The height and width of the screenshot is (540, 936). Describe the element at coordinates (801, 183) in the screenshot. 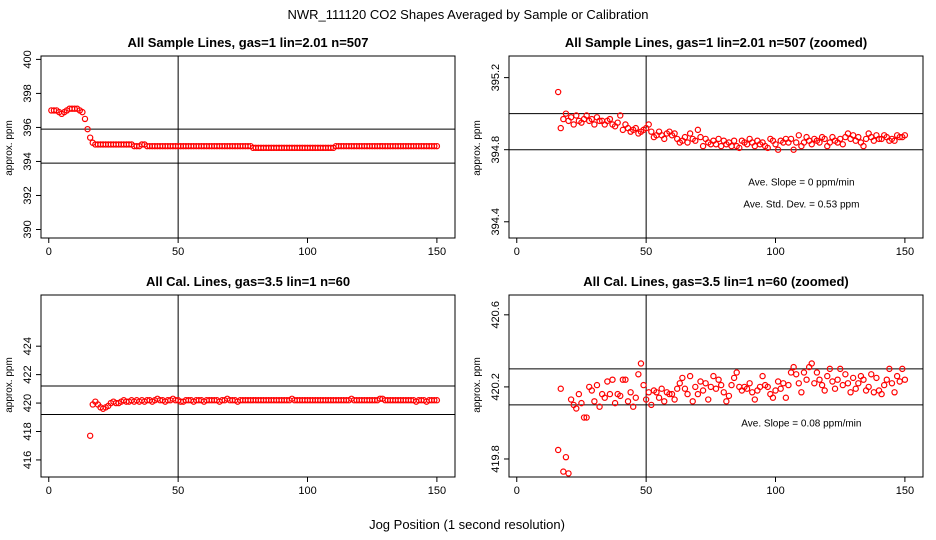

I see `annotation-text: Ave. Slope = 0 ppm/min` at that location.